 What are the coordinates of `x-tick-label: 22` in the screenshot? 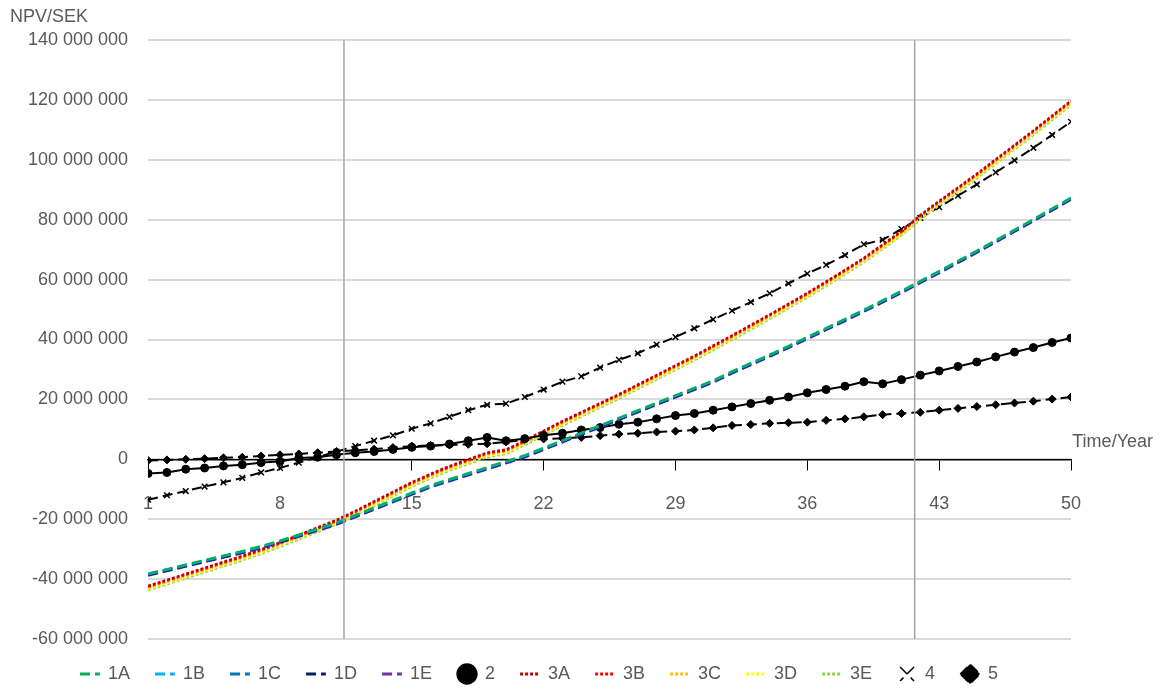 It's located at (543, 503).